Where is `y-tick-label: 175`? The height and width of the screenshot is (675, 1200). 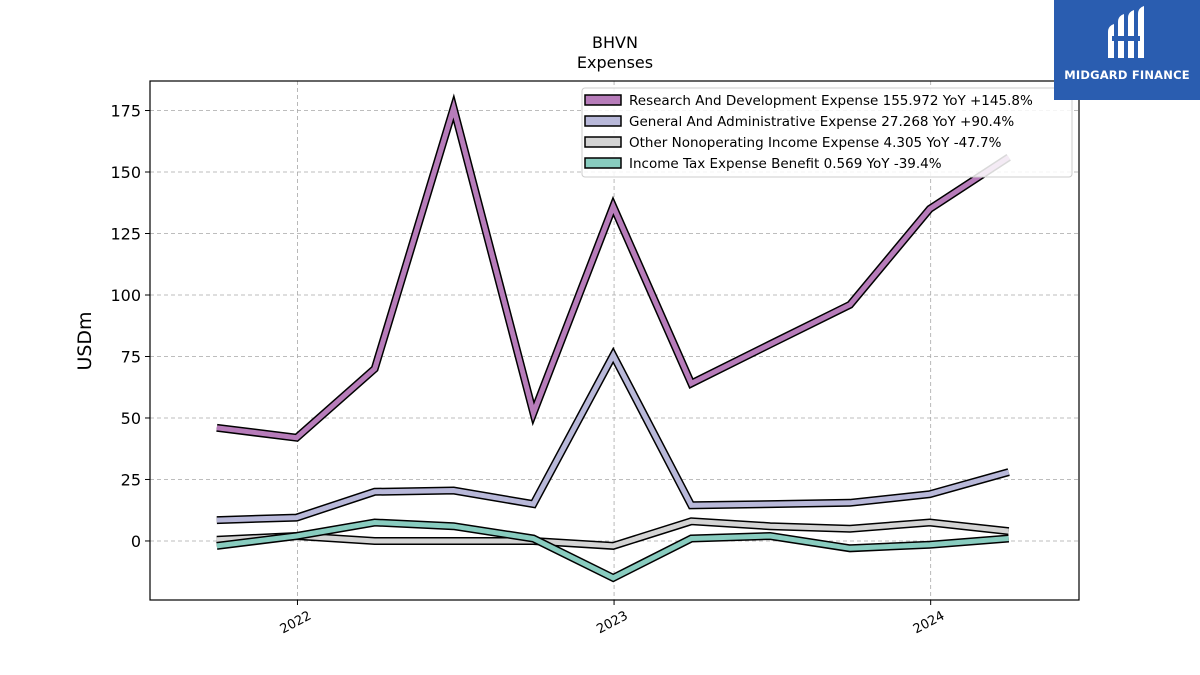 y-tick-label: 175 is located at coordinates (125, 111).